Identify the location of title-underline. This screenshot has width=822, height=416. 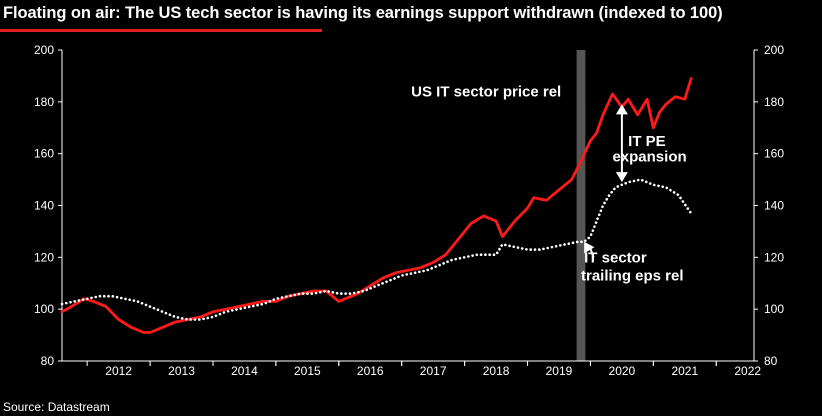
(161, 30).